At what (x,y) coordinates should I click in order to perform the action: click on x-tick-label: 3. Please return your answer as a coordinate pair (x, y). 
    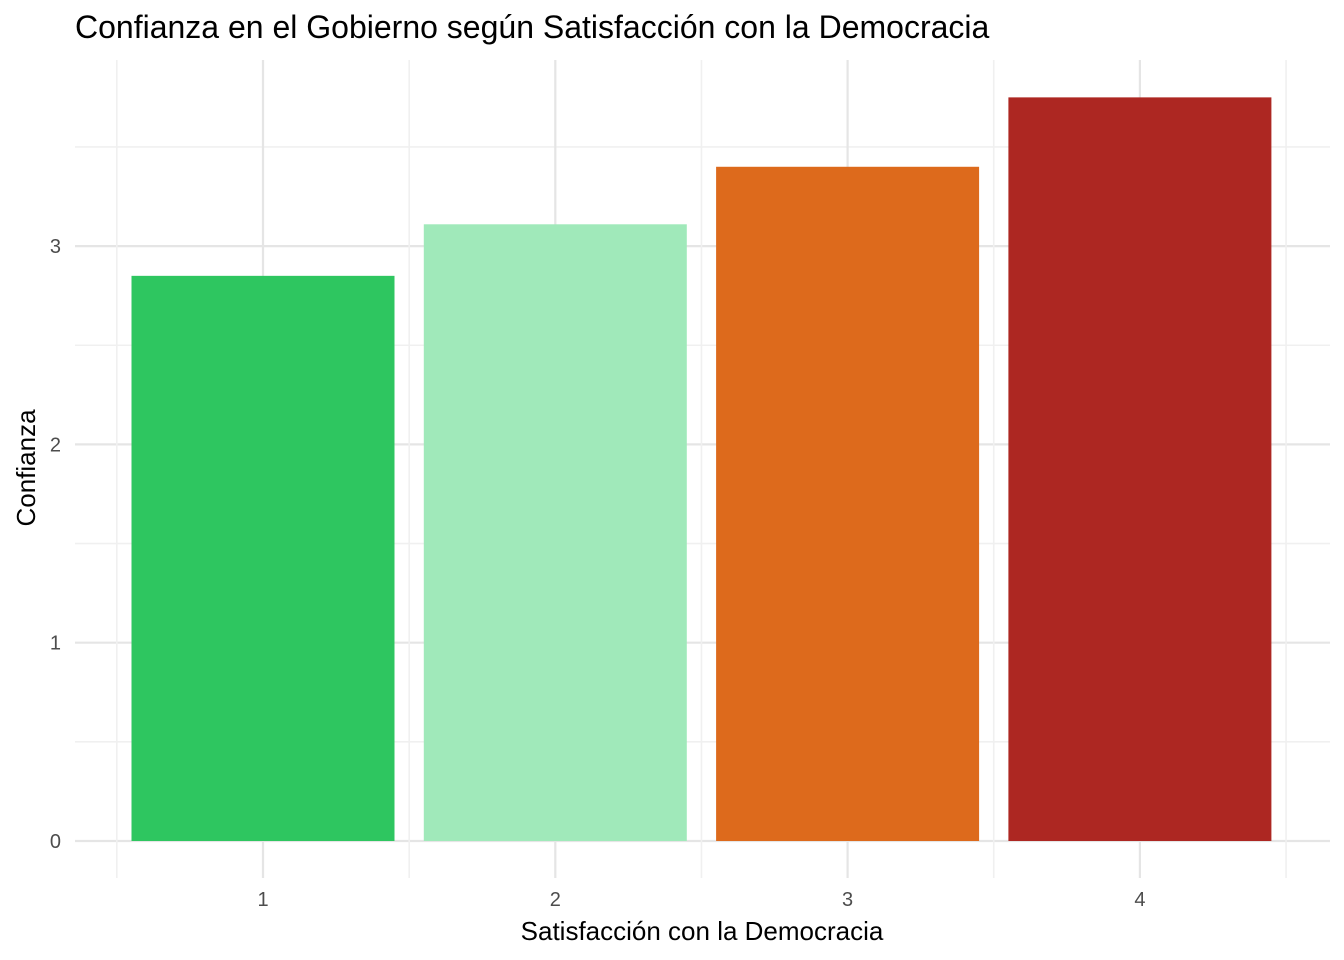
    Looking at the image, I should click on (847, 900).